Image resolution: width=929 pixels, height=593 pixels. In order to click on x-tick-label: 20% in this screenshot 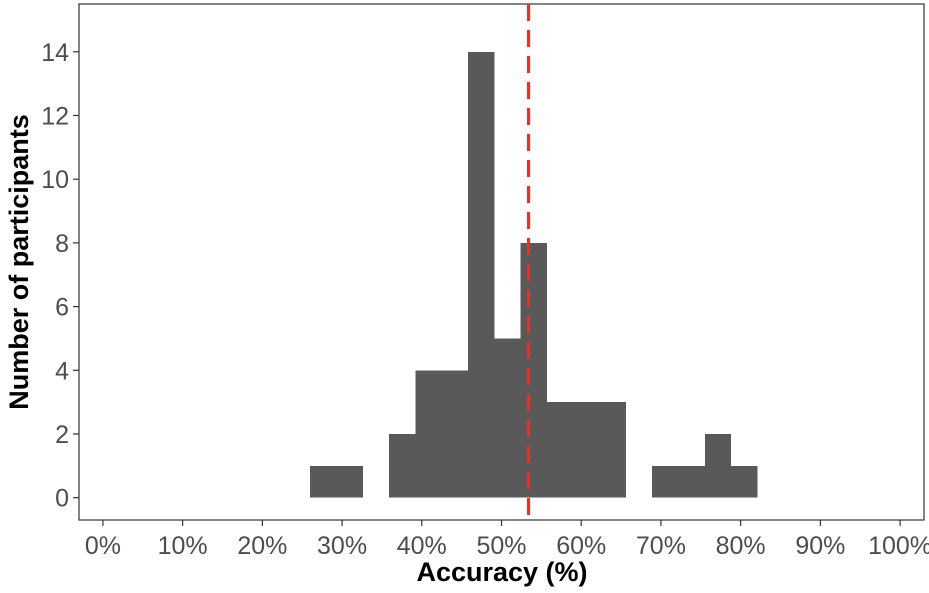, I will do `click(262, 546)`.